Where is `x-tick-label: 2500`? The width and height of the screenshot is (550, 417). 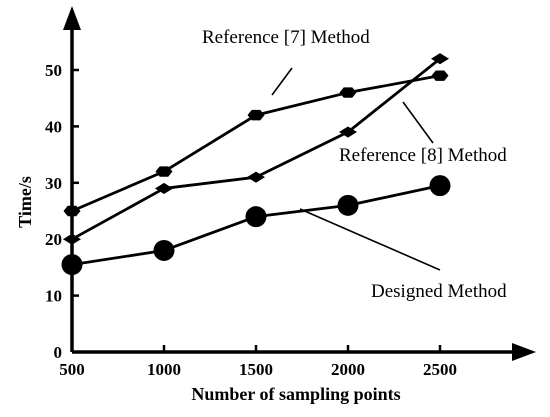
x-tick-label: 2500 is located at coordinates (440, 369).